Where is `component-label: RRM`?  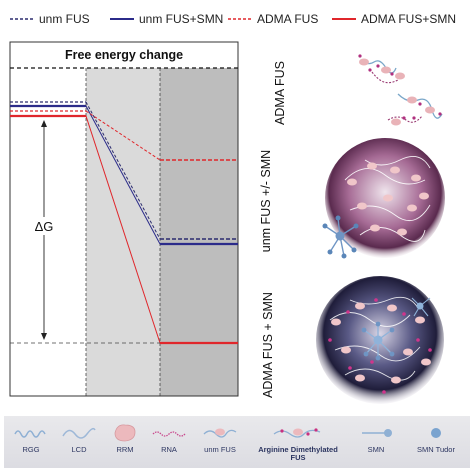
component-label: RRM is located at coordinates (125, 449).